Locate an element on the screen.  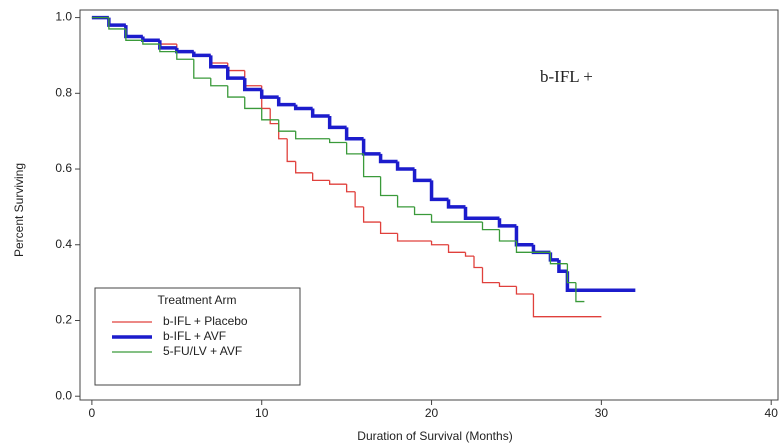
y-axis-label: Percent Surviving is located at coordinates (19, 210).